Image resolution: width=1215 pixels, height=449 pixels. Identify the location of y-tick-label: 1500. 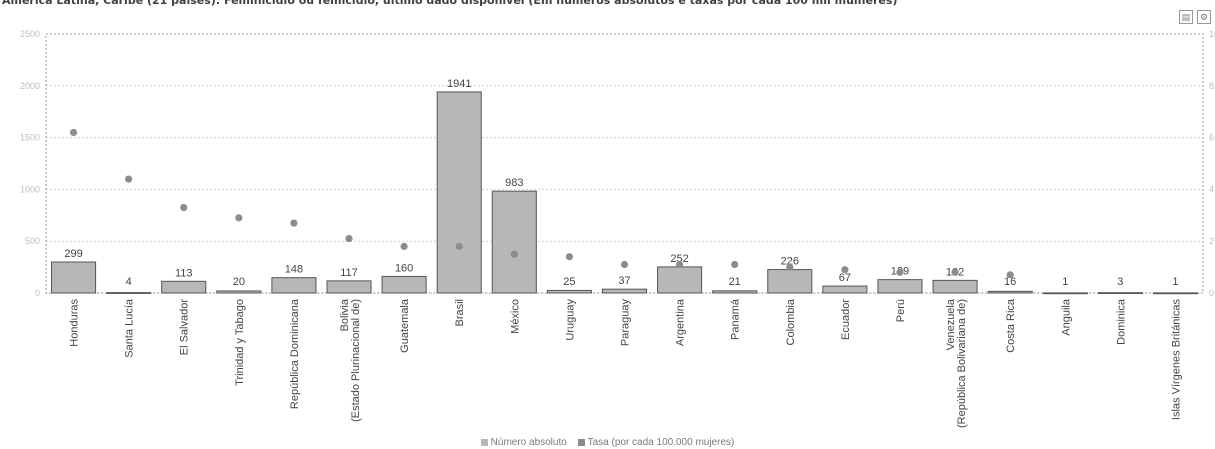
(30, 138).